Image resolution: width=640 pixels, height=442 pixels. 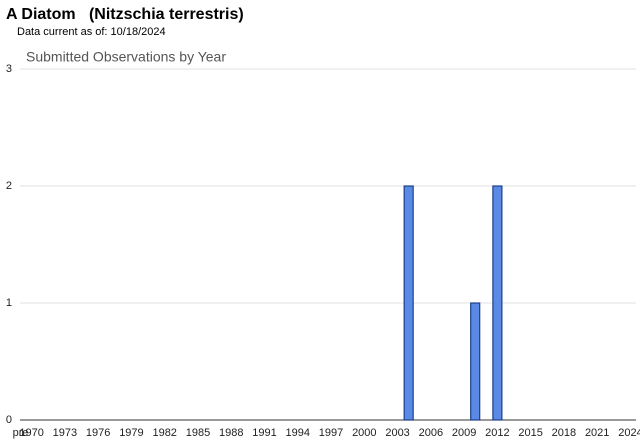 I want to click on x-tick-label: 1970, so click(x=31, y=433).